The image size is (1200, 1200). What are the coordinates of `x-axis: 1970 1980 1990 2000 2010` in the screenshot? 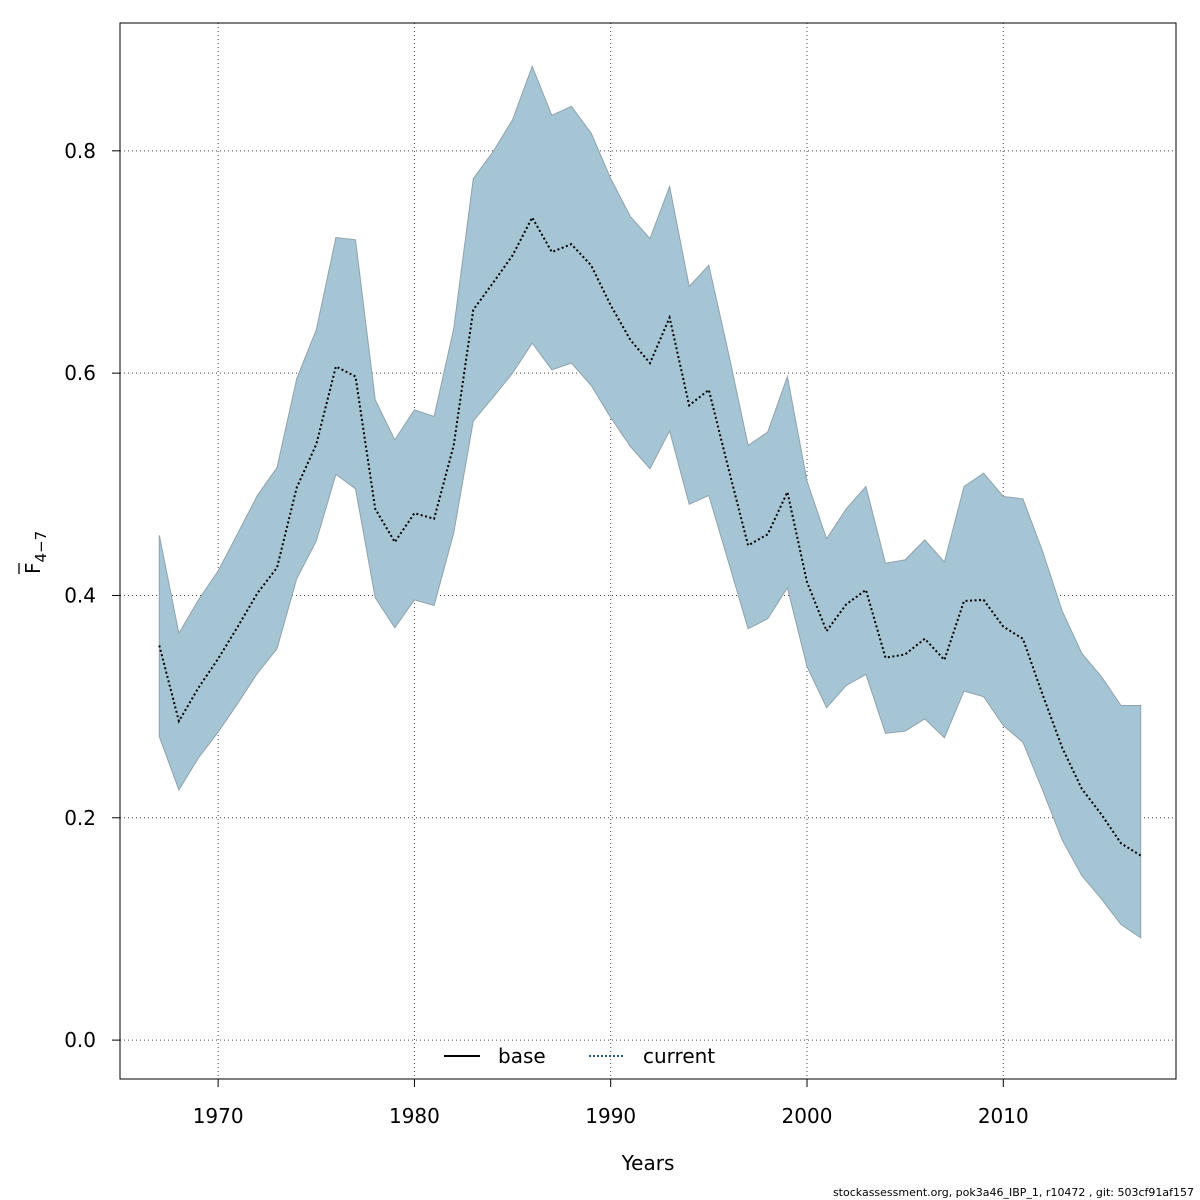 It's located at (611, 1103).